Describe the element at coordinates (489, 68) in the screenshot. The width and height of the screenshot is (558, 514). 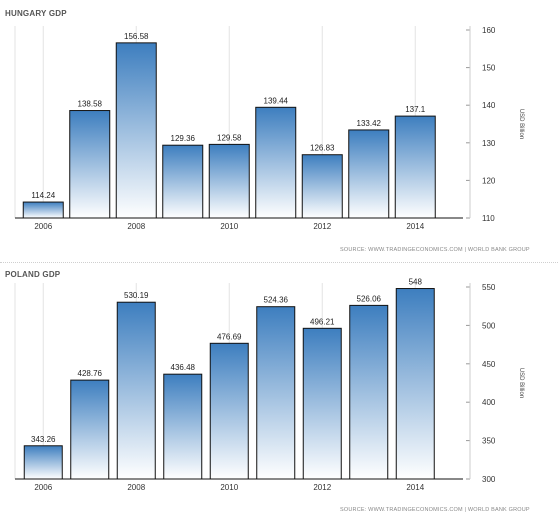
I see `y-tick-label: 150` at that location.